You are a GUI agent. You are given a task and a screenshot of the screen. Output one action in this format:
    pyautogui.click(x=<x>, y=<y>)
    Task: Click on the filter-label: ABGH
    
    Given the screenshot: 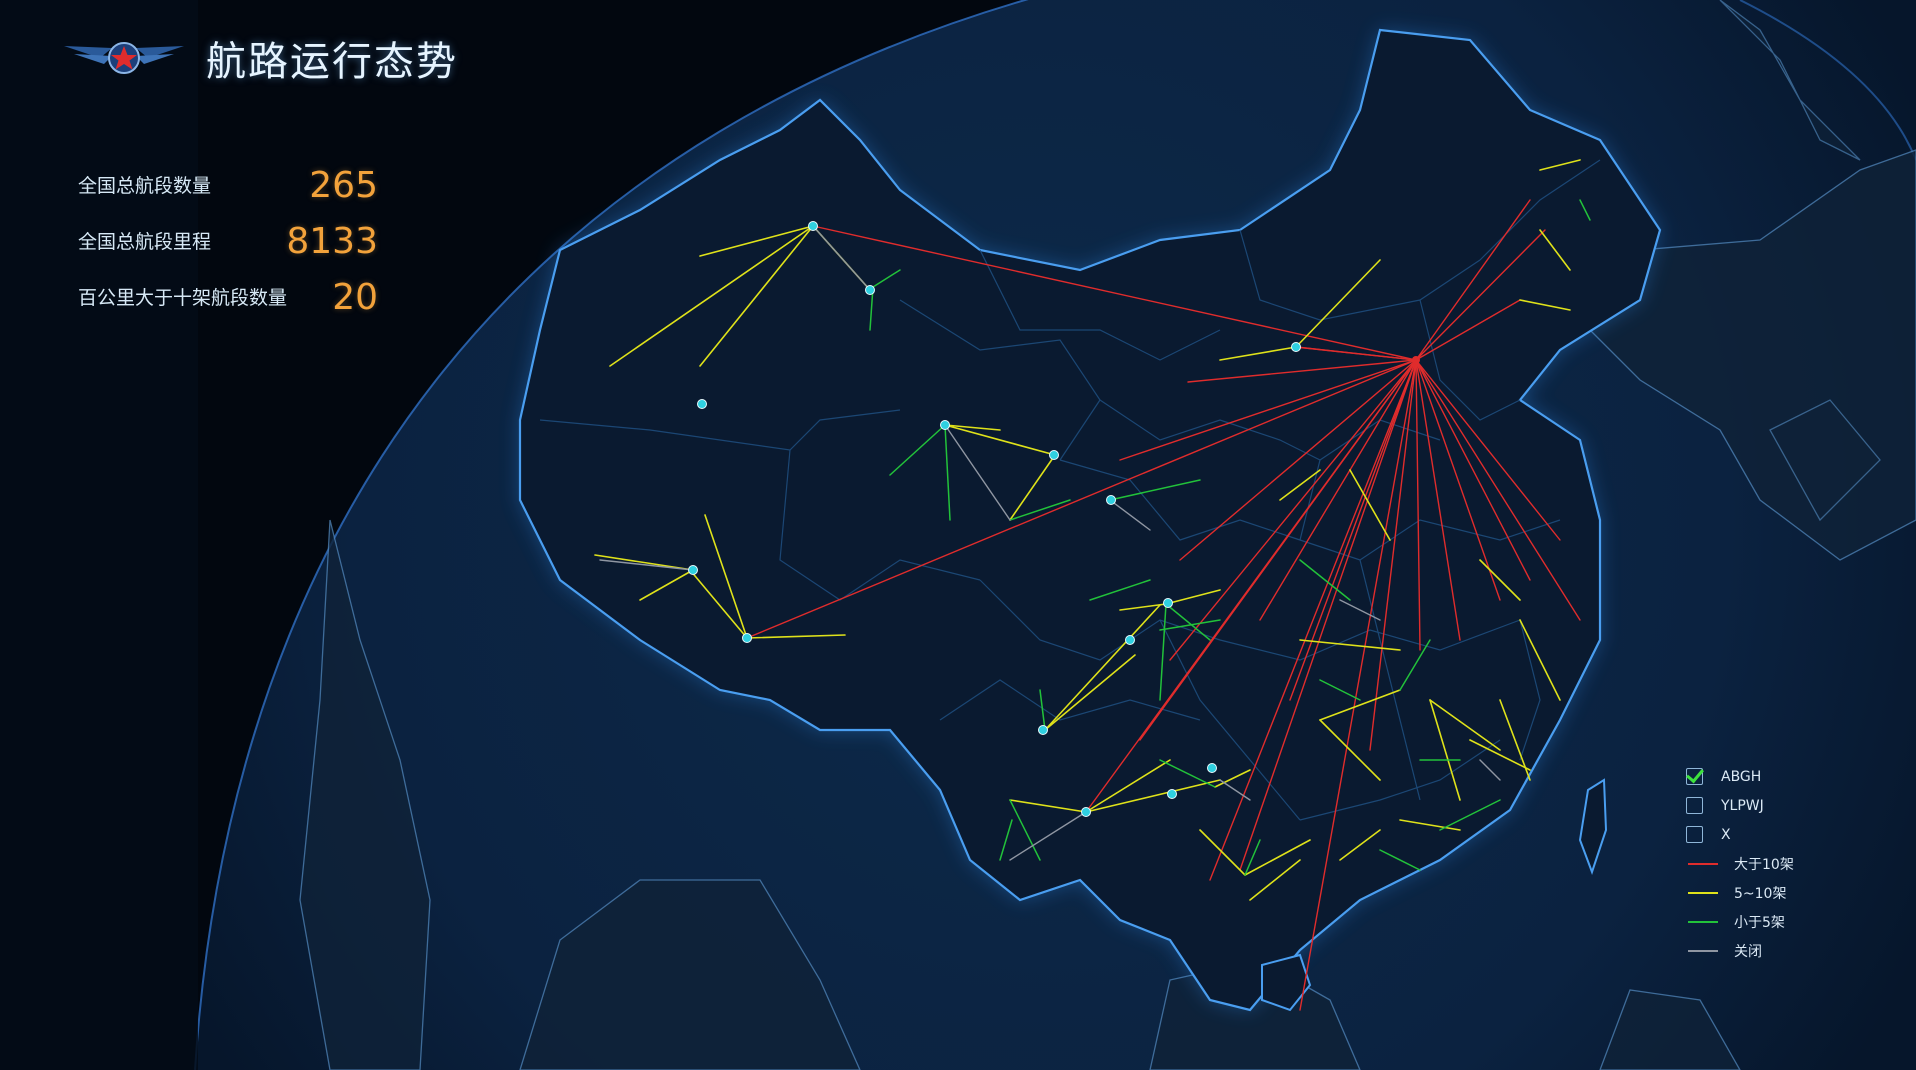 What is the action you would take?
    pyautogui.click(x=1741, y=776)
    